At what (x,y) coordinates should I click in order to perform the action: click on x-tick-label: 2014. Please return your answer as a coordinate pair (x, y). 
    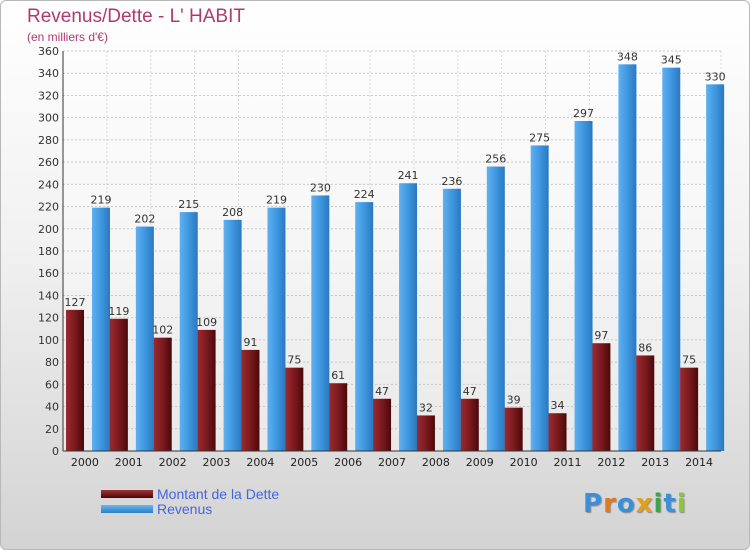
    Looking at the image, I should click on (699, 462).